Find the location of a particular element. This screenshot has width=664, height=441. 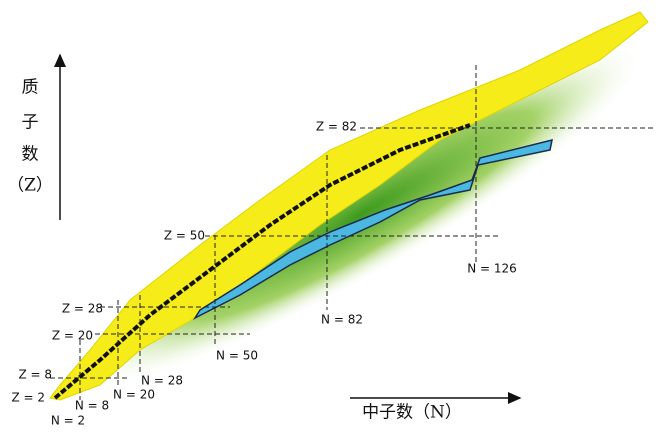

magic-z-label: Z = 82 is located at coordinates (336, 127).